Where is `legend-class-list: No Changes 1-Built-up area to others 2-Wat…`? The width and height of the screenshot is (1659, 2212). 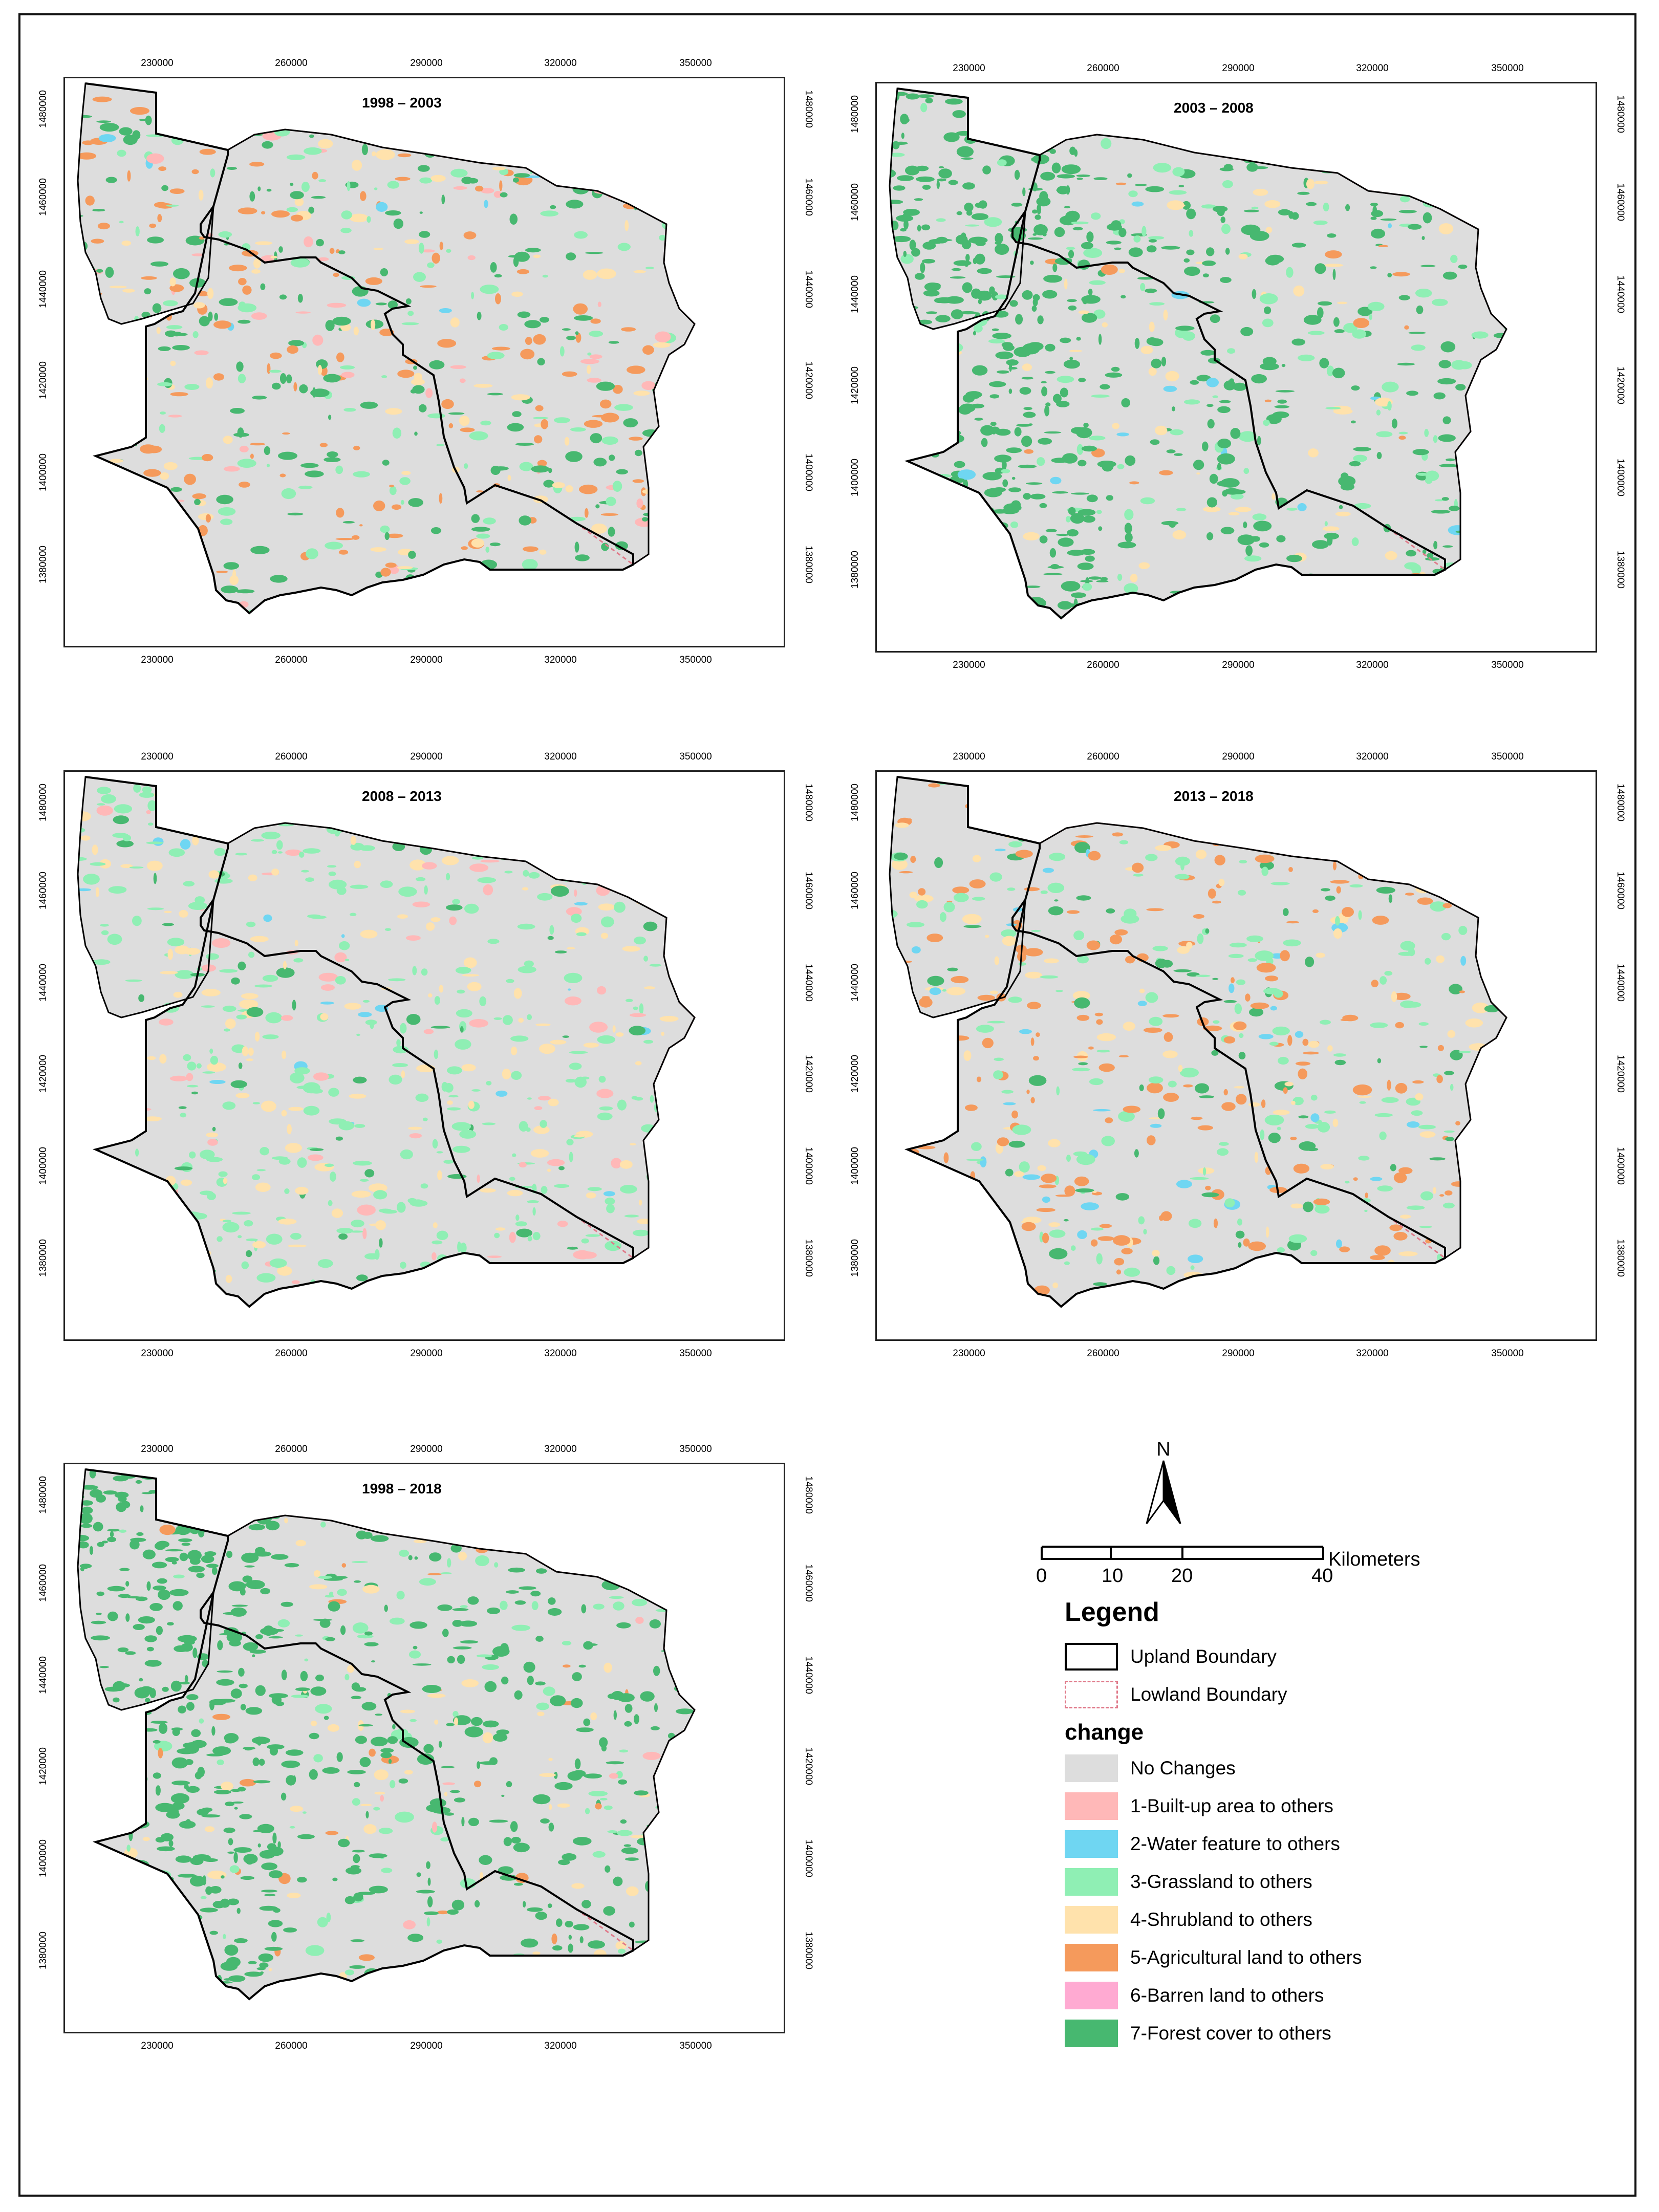 legend-class-list: No Changes 1-Built-up area to others 2-Wat… is located at coordinates (1295, 1901).